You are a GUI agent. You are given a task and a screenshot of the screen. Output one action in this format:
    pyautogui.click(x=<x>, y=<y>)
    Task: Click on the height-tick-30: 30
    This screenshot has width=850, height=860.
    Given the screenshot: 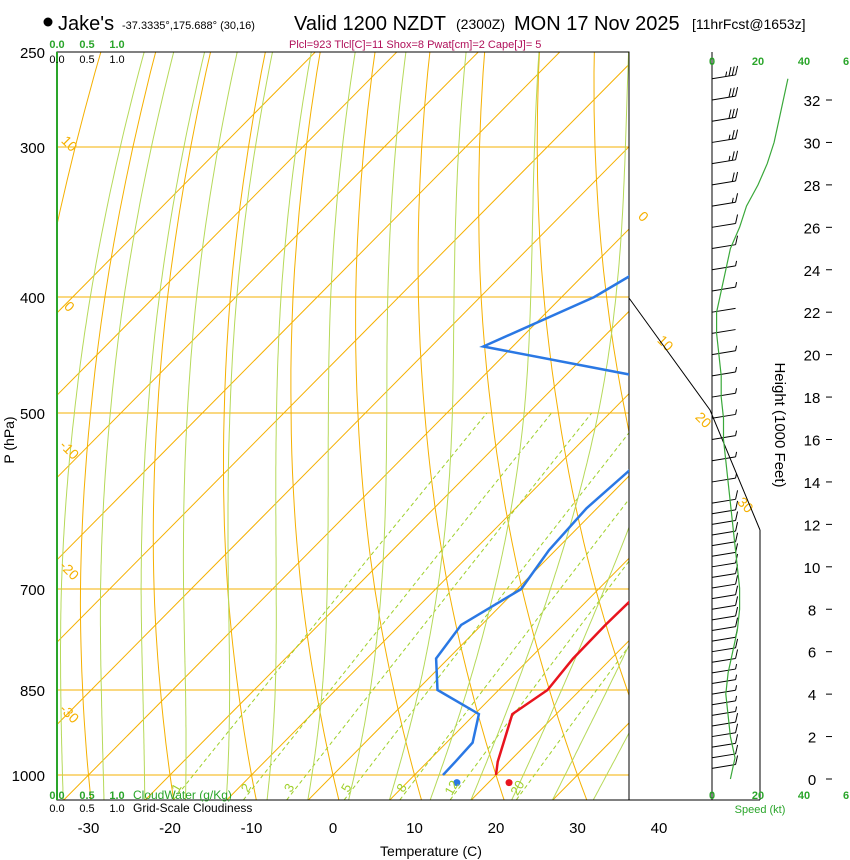 What is the action you would take?
    pyautogui.click(x=812, y=143)
    